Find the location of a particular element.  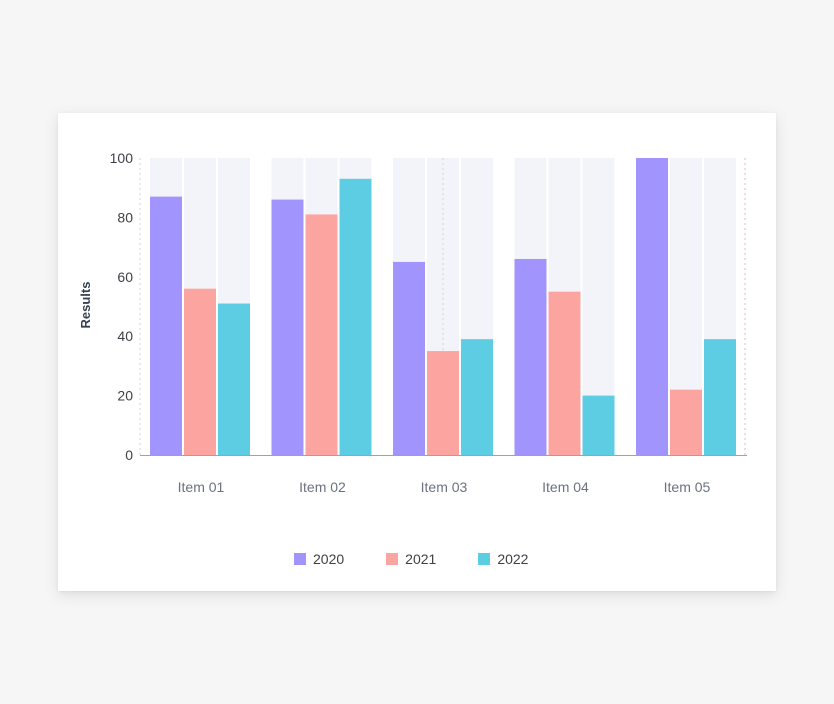

legend-label: 2022 is located at coordinates (513, 559).